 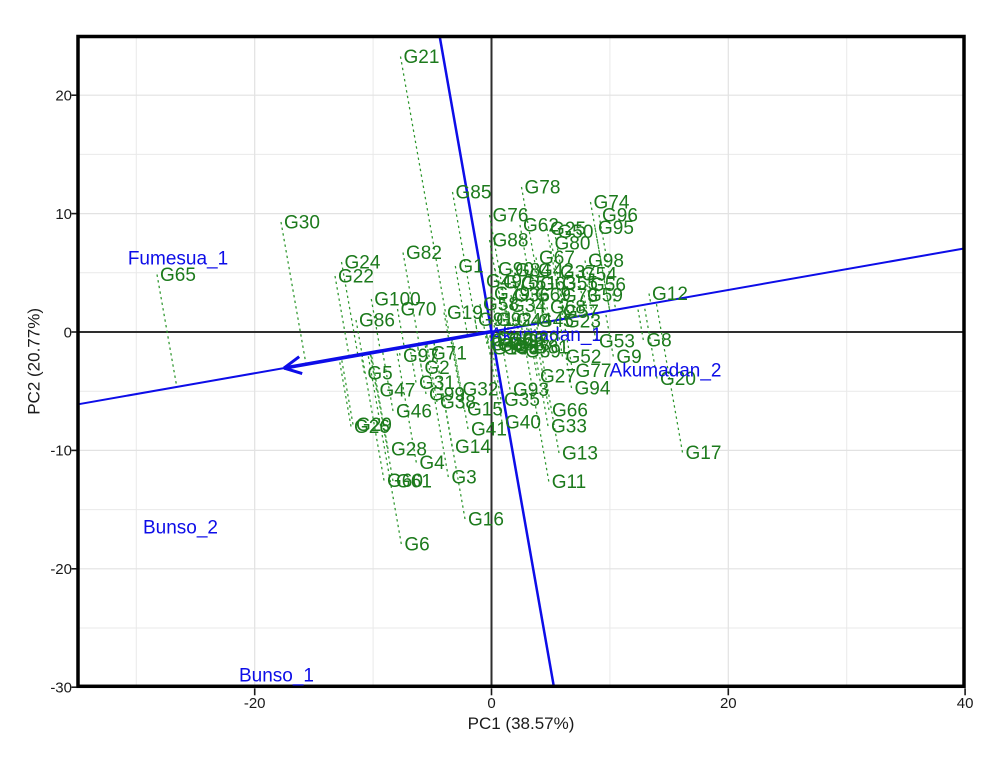 What do you see at coordinates (485, 410) in the screenshot?
I see `svg-text: G15` at bounding box center [485, 410].